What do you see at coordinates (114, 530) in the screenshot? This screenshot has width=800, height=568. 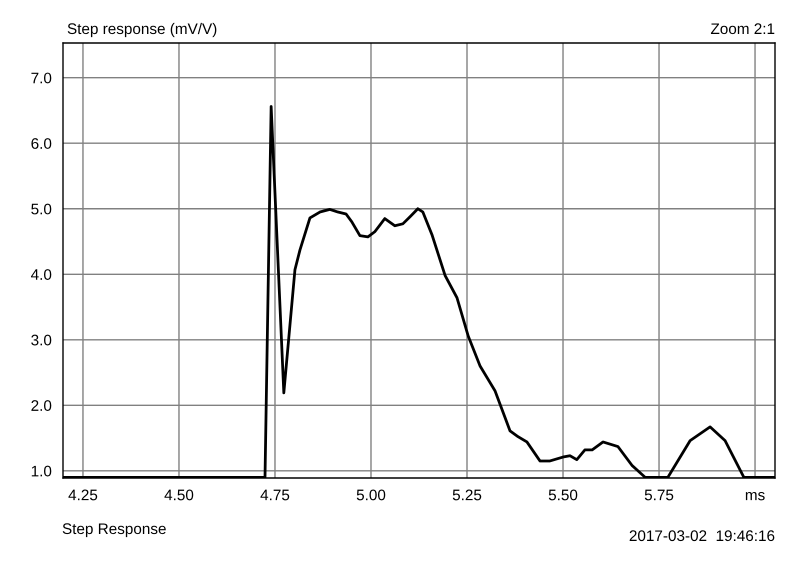 I see `text: Step Response` at bounding box center [114, 530].